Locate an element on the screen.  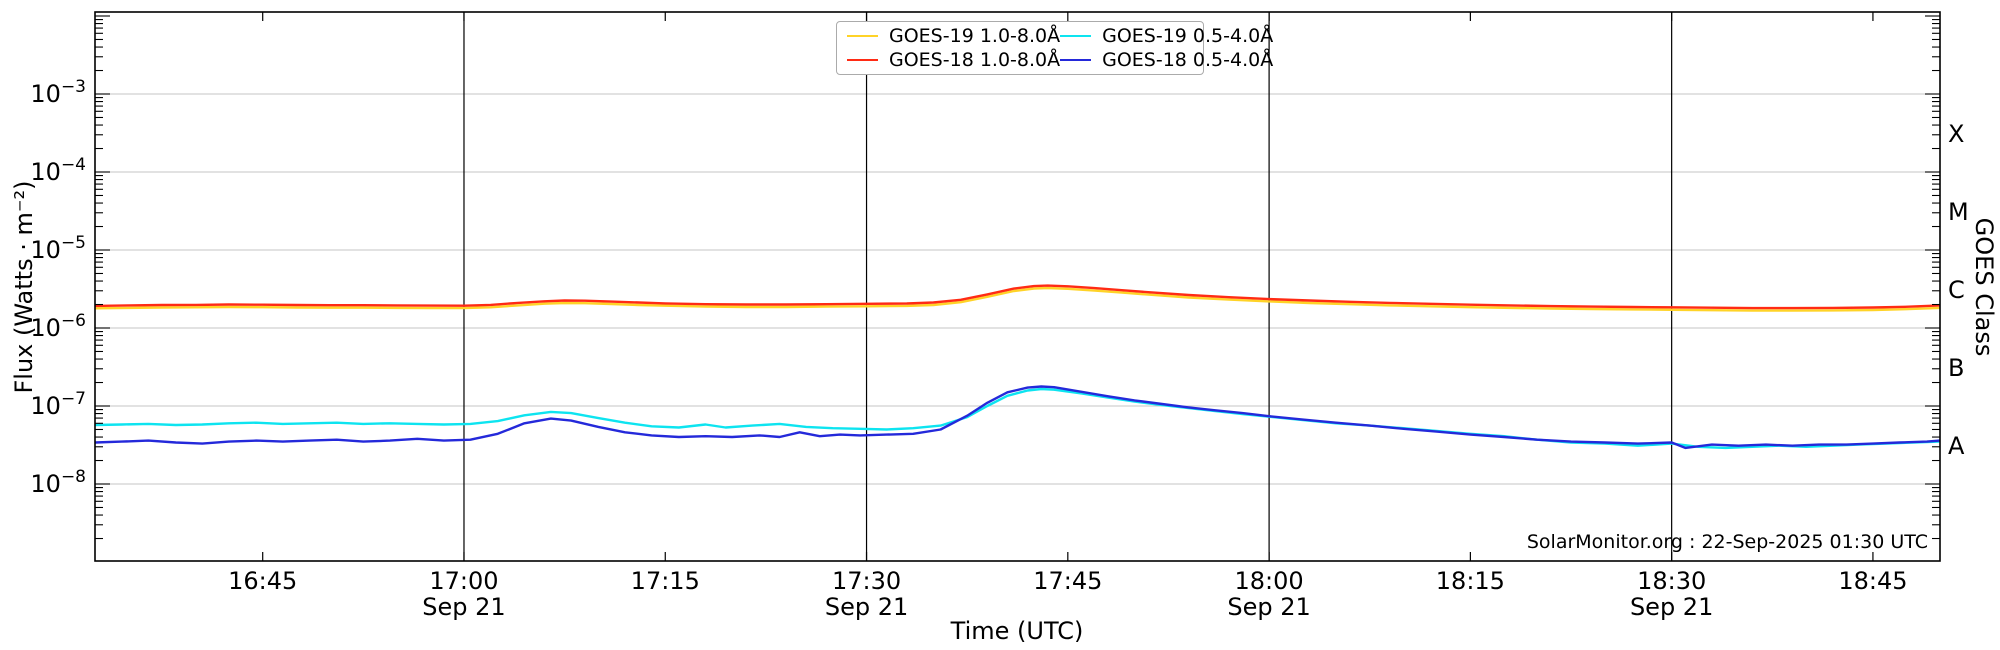
legend-item-goes18-short: GOES-18 0.5-4.0Å is located at coordinates (1166, 60).